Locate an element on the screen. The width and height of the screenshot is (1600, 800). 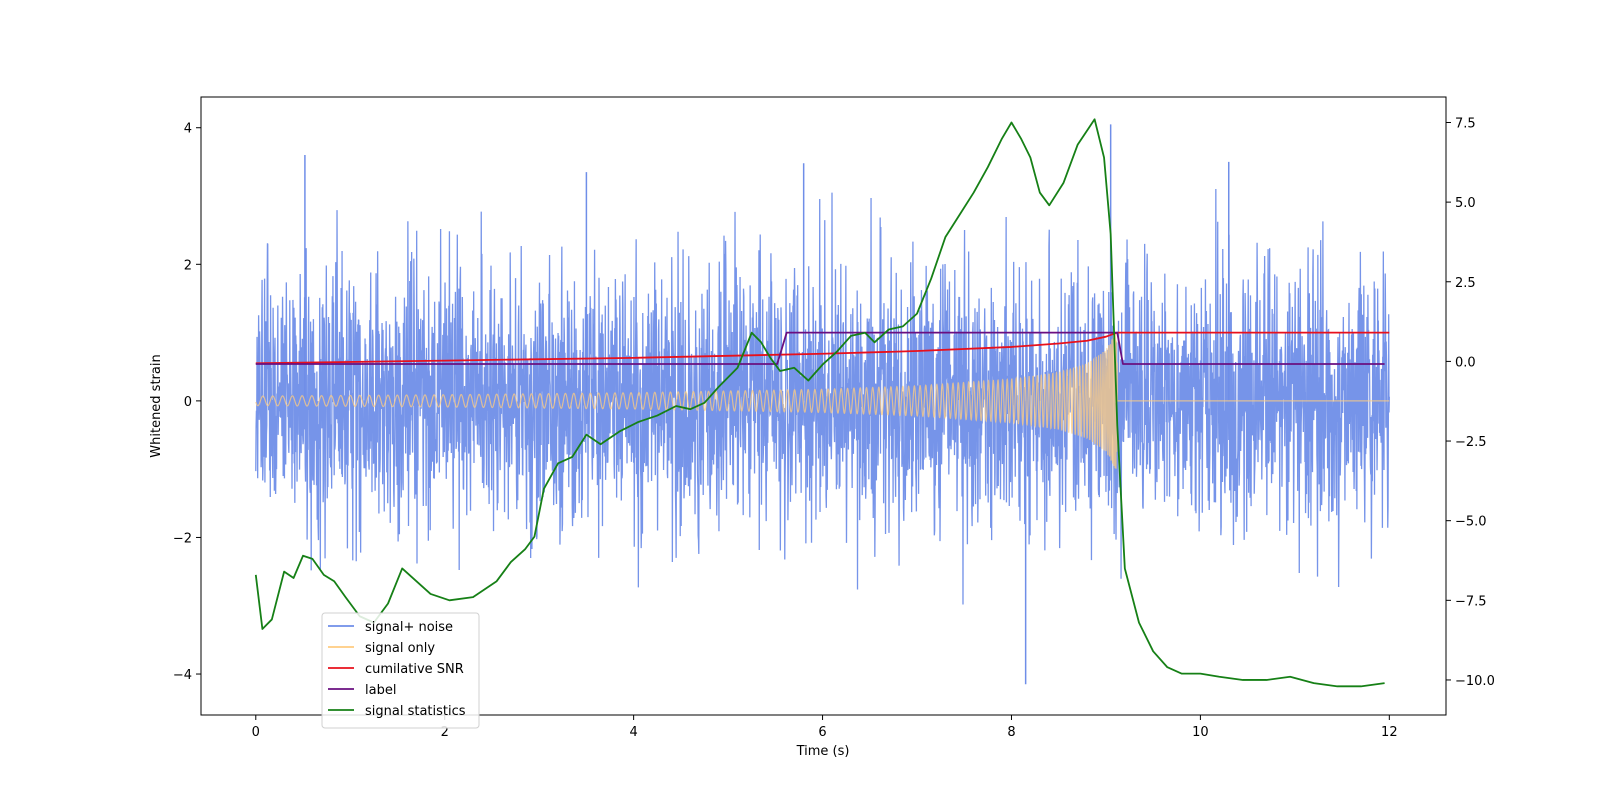
x-tick-label-6: 12 is located at coordinates (1389, 732).